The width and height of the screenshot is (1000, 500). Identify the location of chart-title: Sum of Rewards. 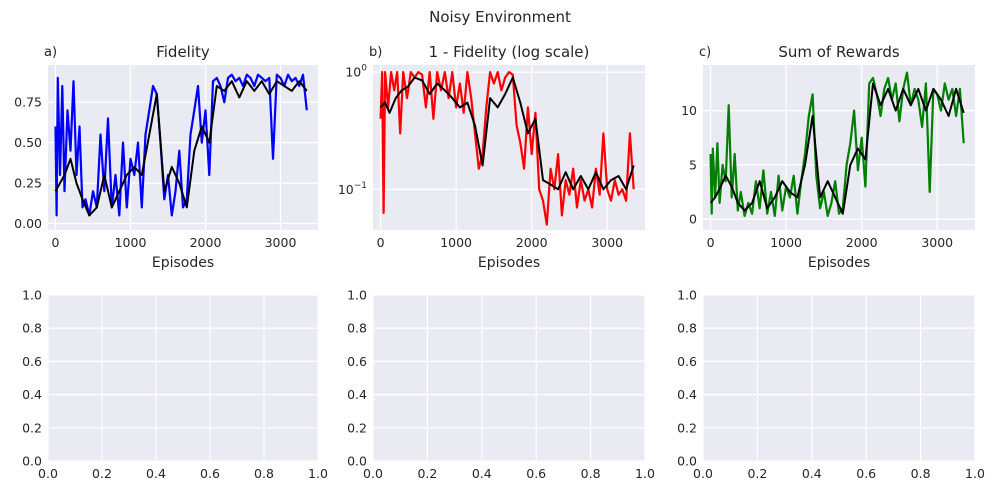
(838, 52).